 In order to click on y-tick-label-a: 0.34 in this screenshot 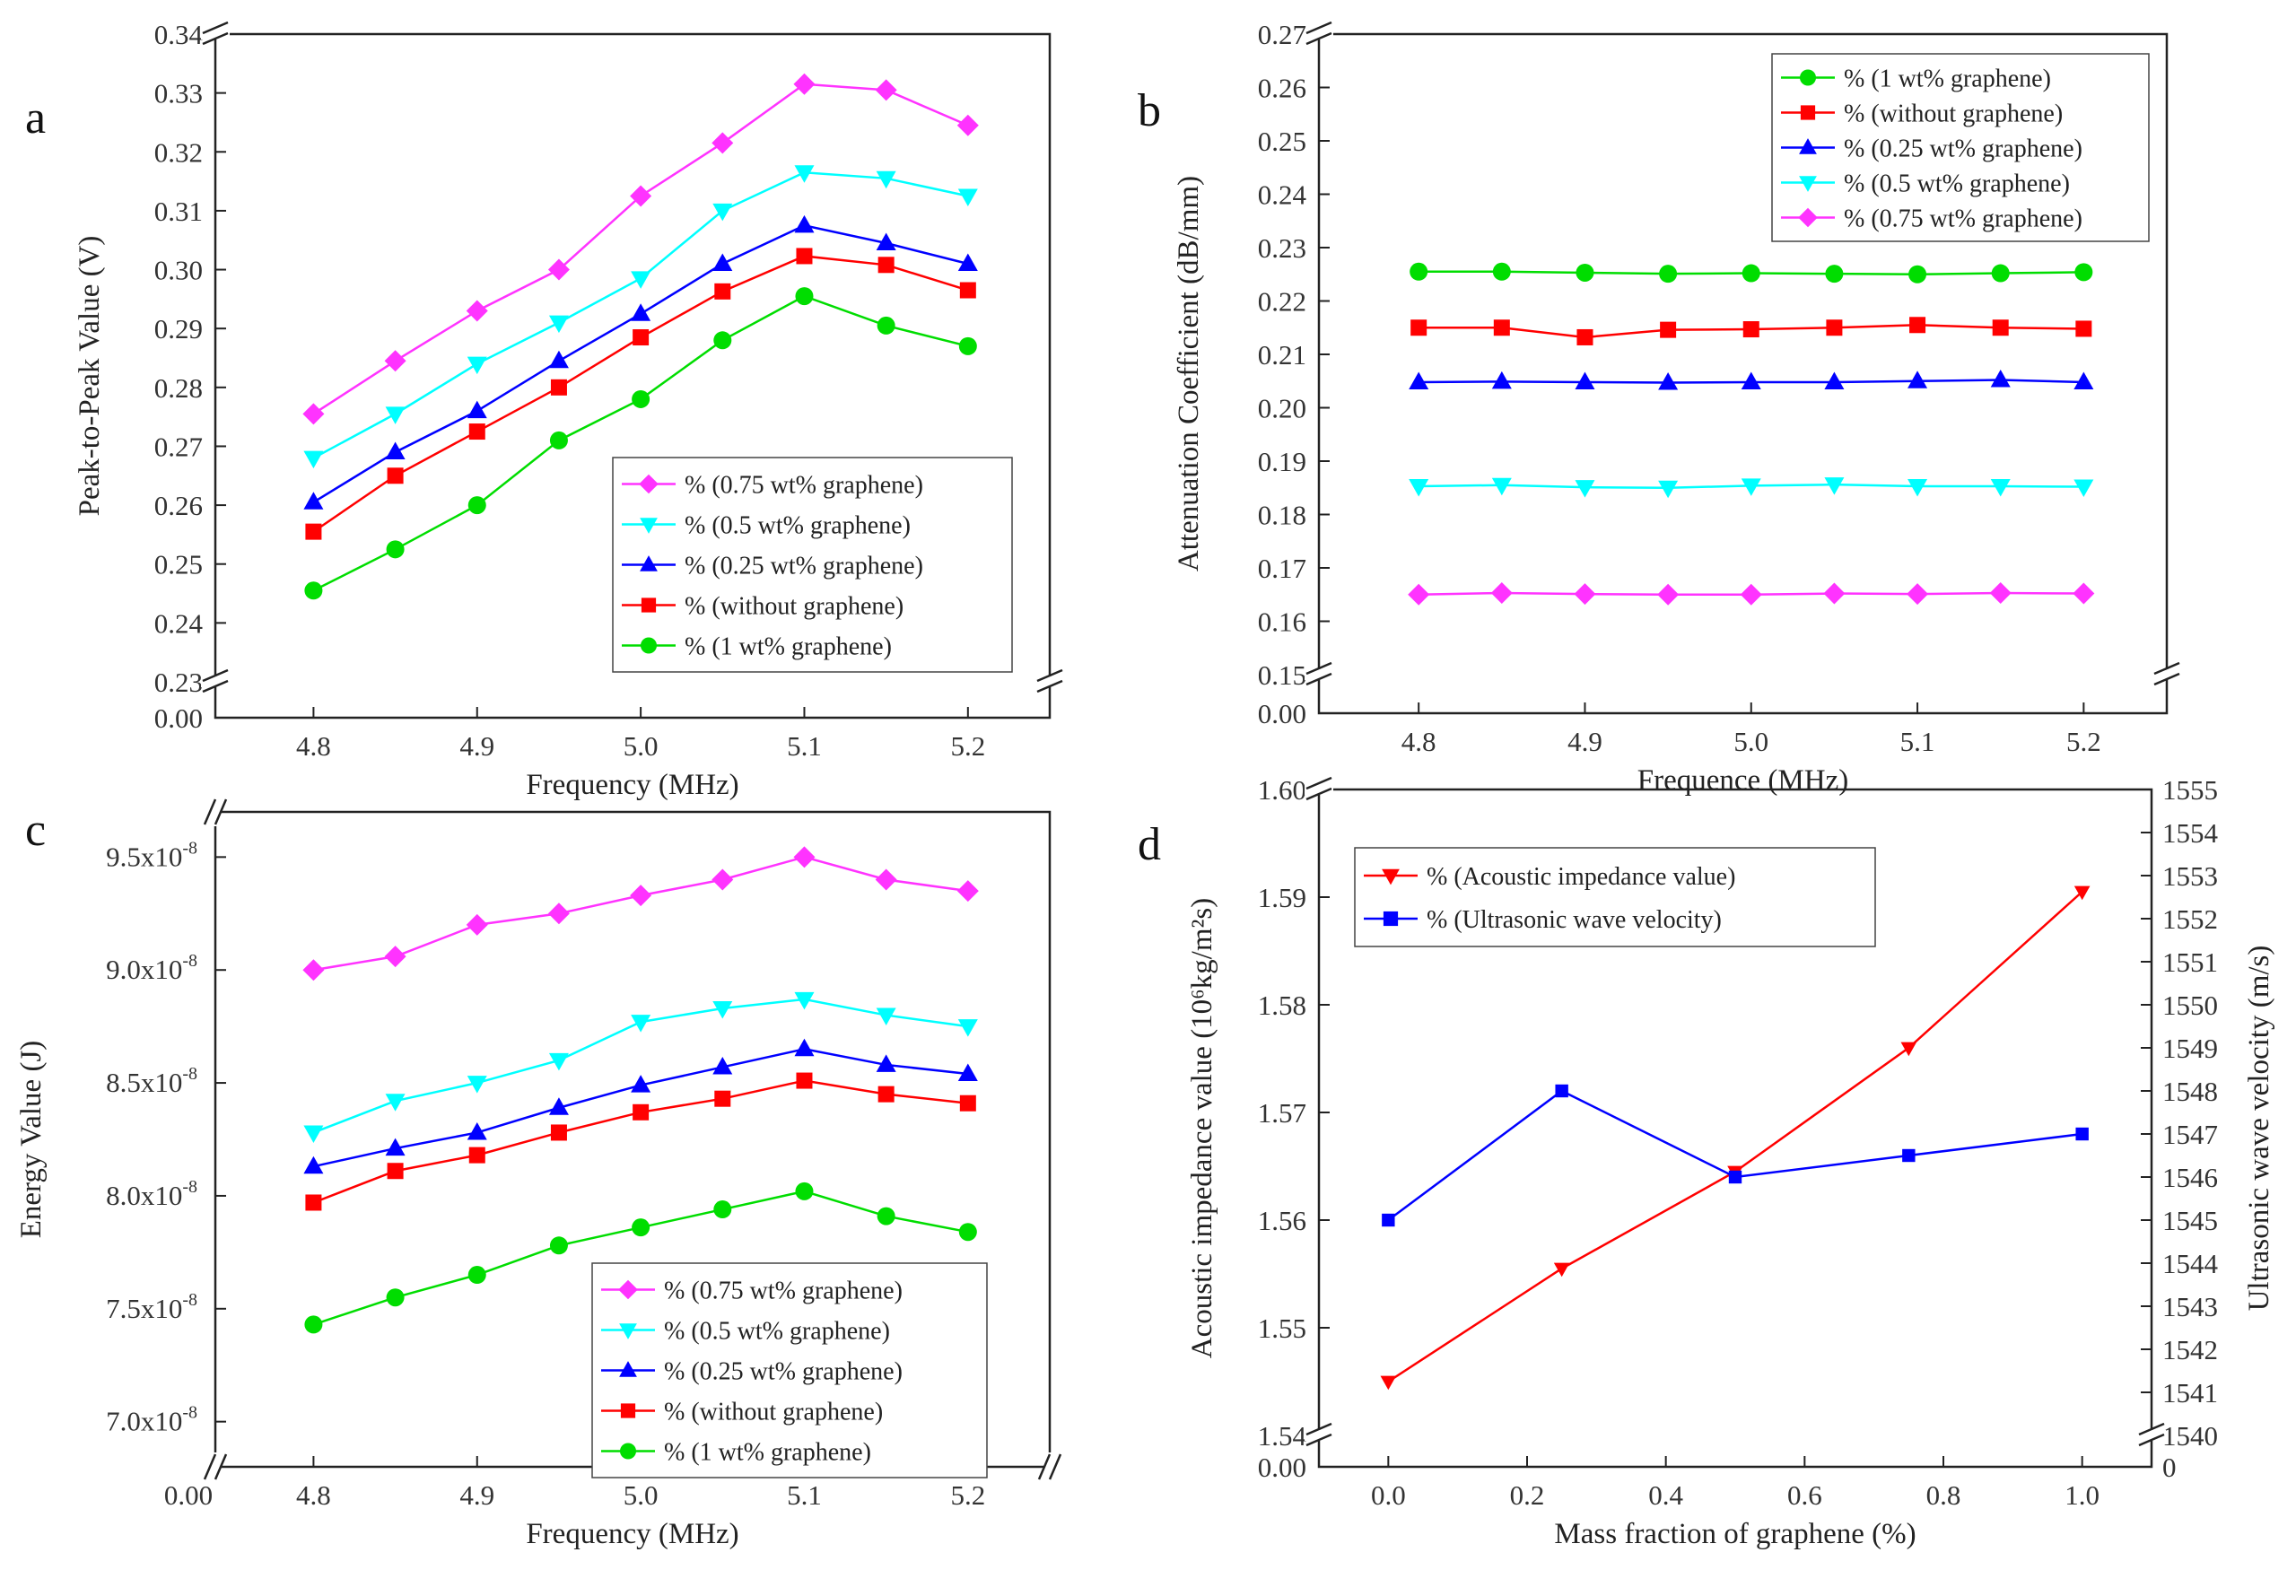, I will do `click(179, 34)`.